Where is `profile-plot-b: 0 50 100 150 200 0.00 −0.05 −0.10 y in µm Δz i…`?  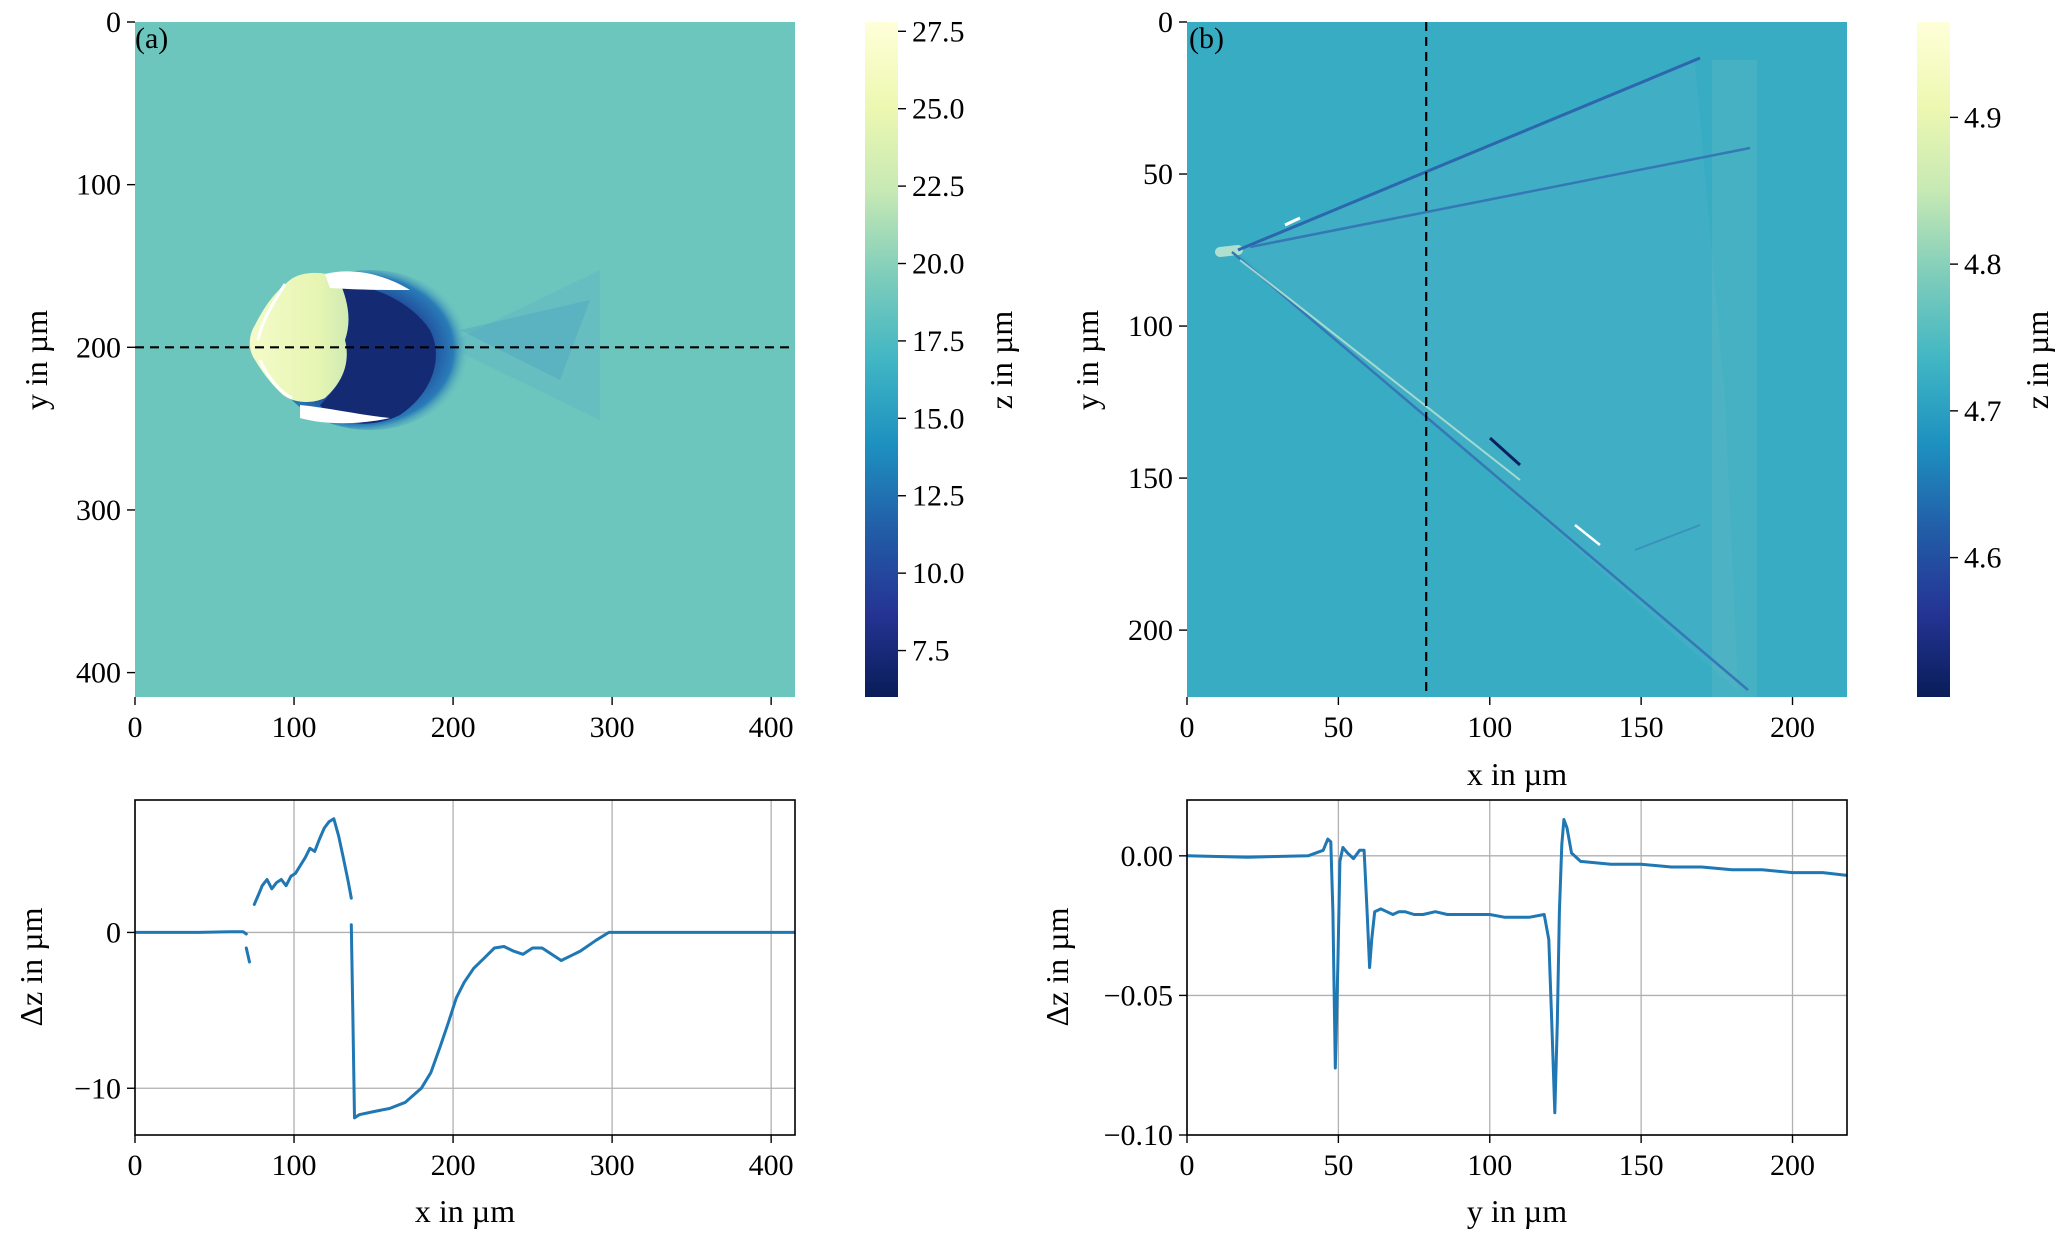 profile-plot-b: 0 50 100 150 200 0.00 −0.05 −0.10 y in µm Δz i… is located at coordinates (1443, 1014).